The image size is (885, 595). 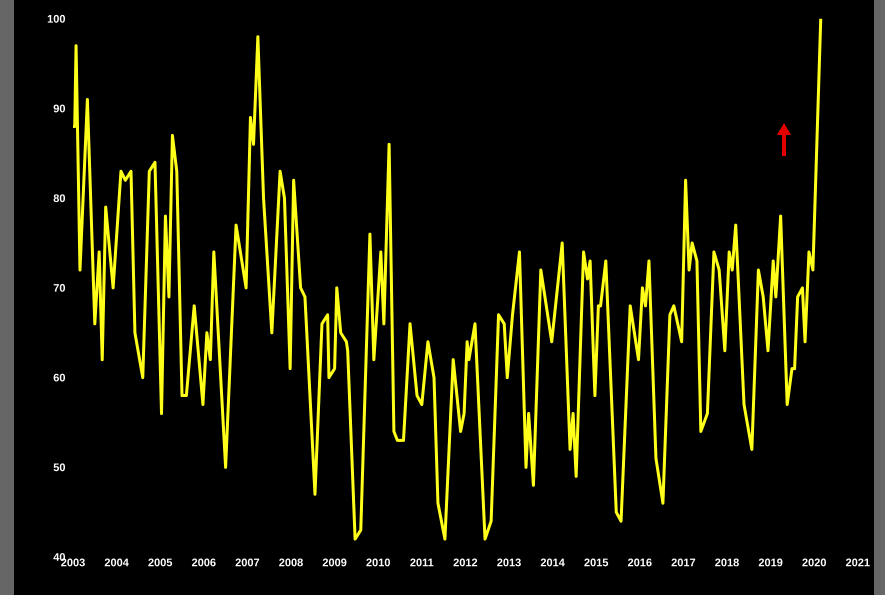 I want to click on y-tick-label: 80, so click(x=60, y=198).